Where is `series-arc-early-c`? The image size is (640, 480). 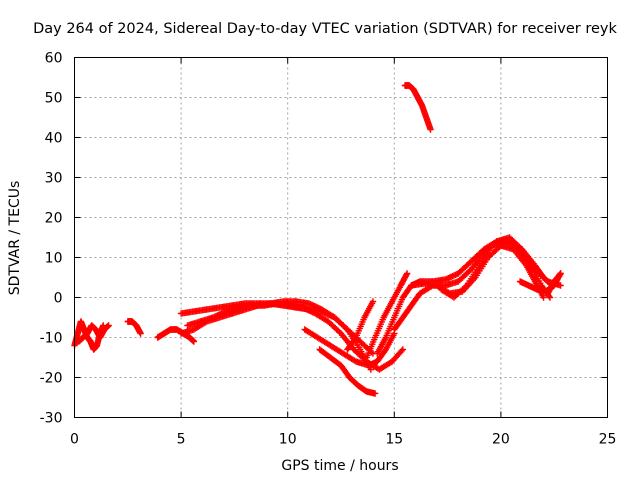 series-arc-early-c is located at coordinates (134, 327).